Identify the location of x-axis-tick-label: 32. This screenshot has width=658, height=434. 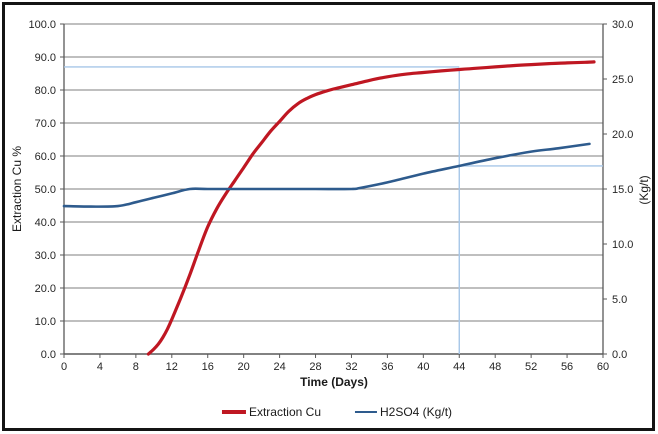
(351, 367).